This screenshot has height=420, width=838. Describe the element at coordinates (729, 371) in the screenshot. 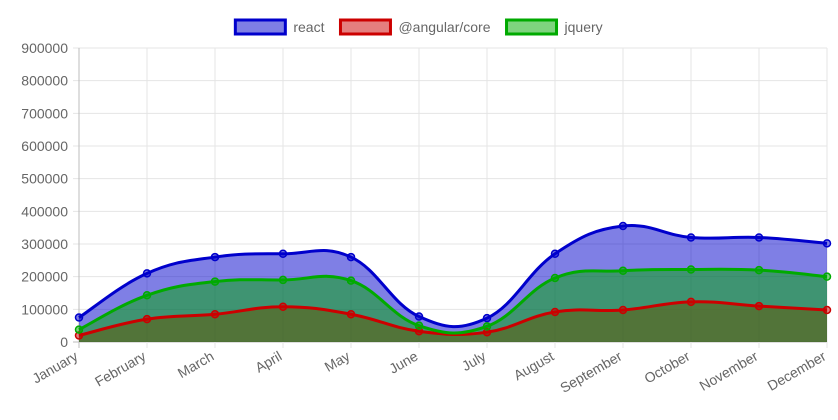

I see `x-tick-label: November` at that location.